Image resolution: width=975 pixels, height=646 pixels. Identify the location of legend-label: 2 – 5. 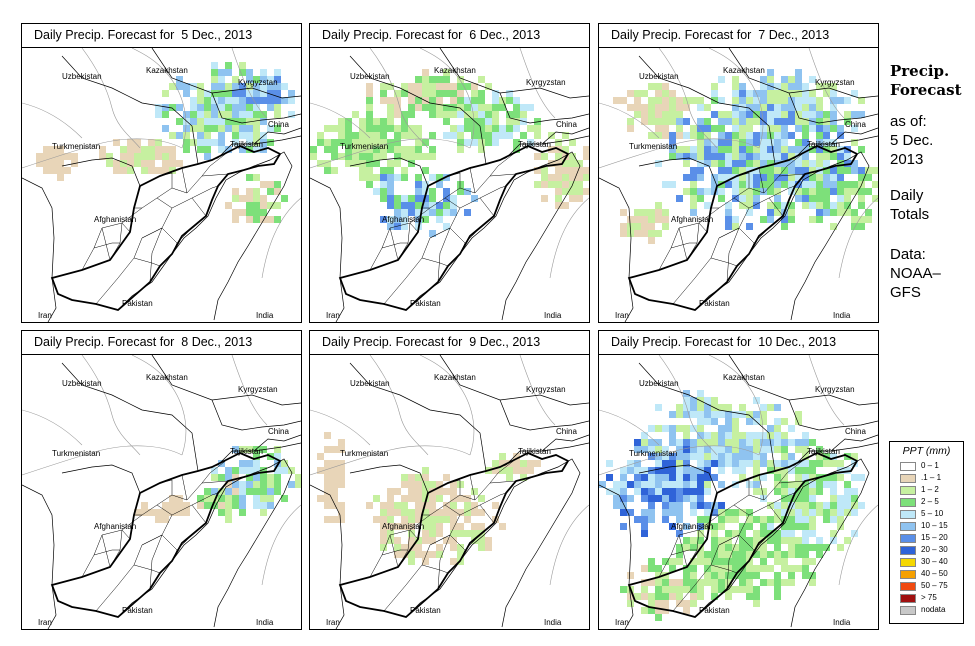
(930, 501).